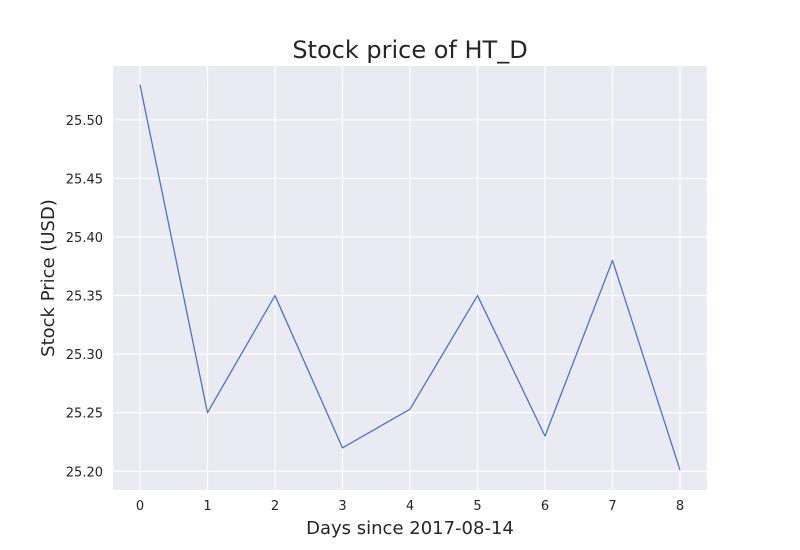 The height and width of the screenshot is (550, 800). What do you see at coordinates (84, 121) in the screenshot?
I see `y-tick-label: 25.50` at bounding box center [84, 121].